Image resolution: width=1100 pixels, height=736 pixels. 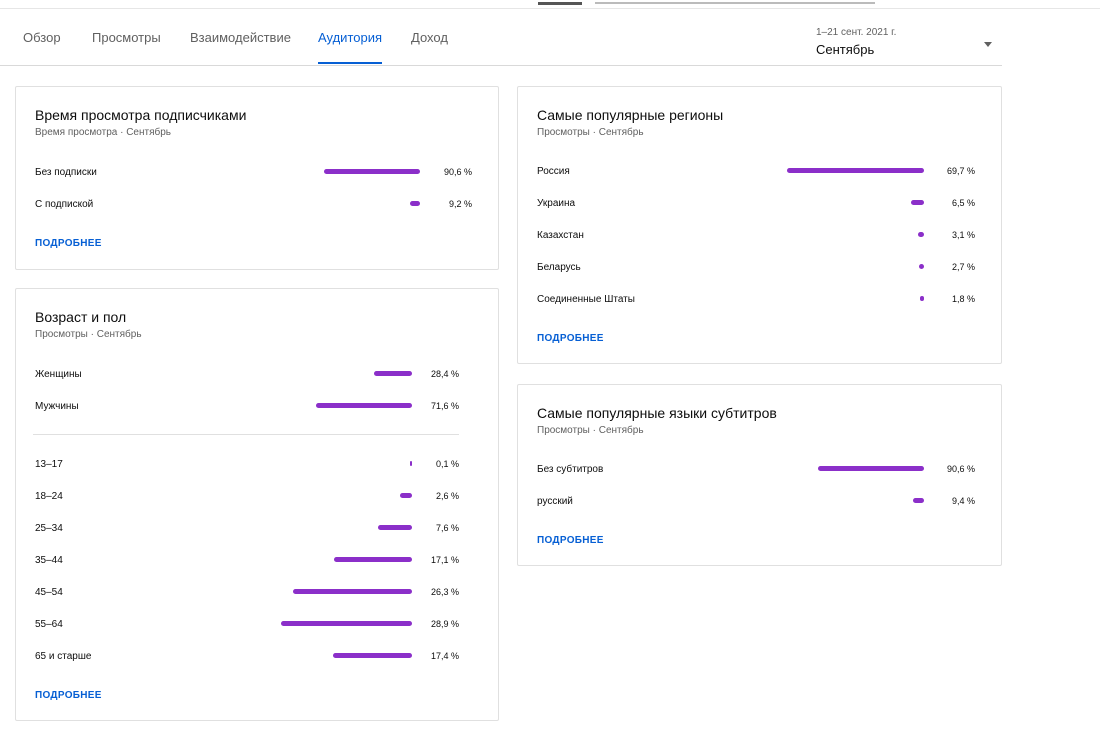 What do you see at coordinates (57, 406) in the screenshot?
I see `row-label: Мужчины` at bounding box center [57, 406].